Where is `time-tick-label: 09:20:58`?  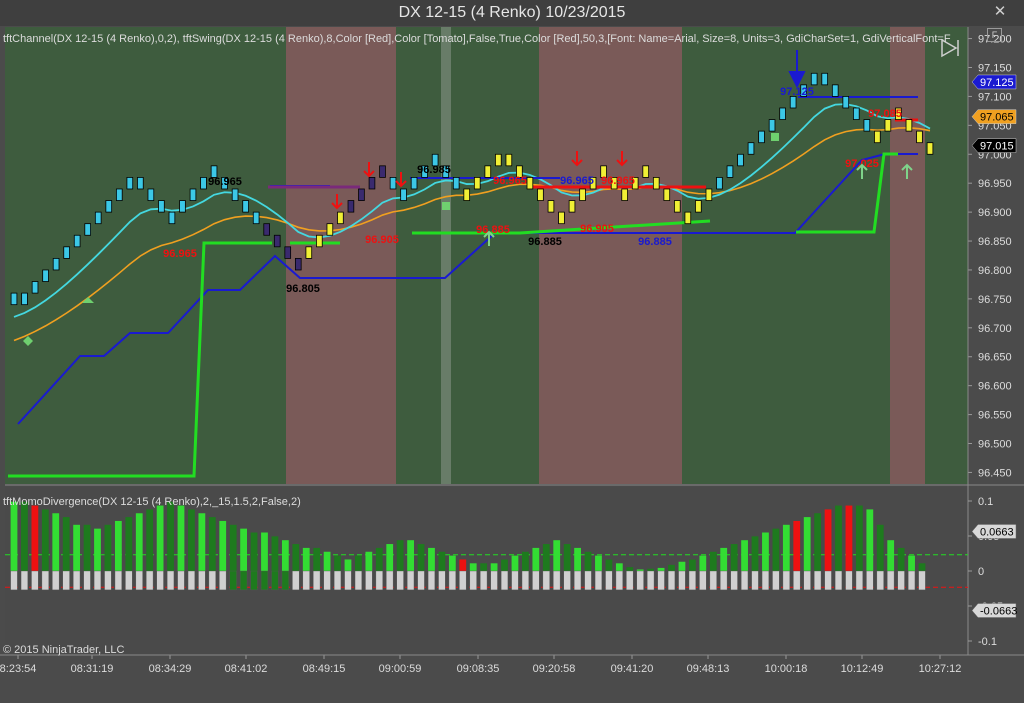 time-tick-label: 09:20:58 is located at coordinates (554, 669).